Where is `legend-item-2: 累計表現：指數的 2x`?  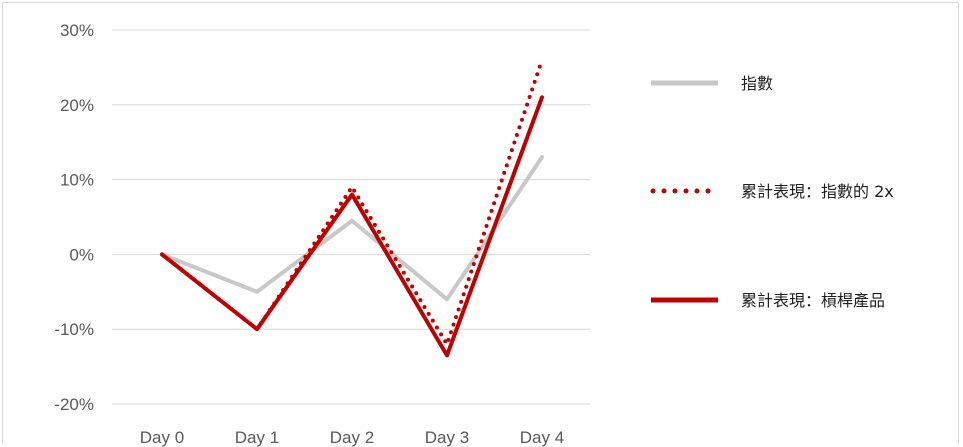 legend-item-2: 累計表現：指數的 2x is located at coordinates (772, 191).